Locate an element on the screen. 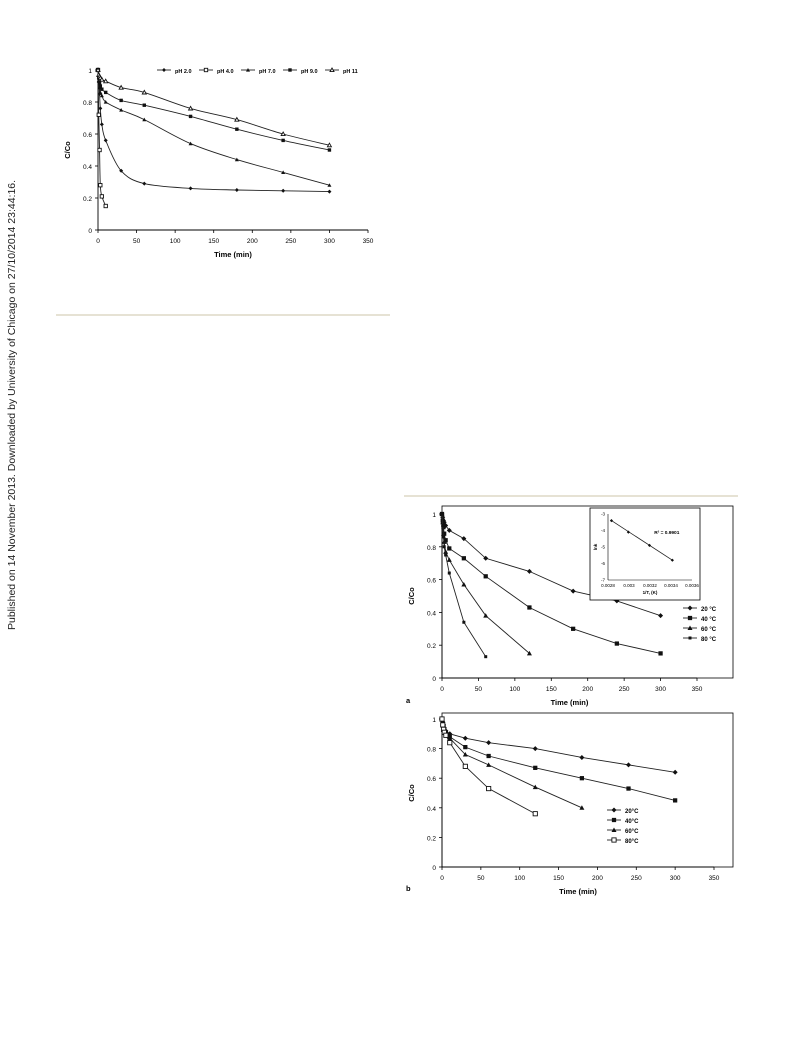 This screenshot has width=793, height=1039. legend-label: 80 °C is located at coordinates (709, 640).